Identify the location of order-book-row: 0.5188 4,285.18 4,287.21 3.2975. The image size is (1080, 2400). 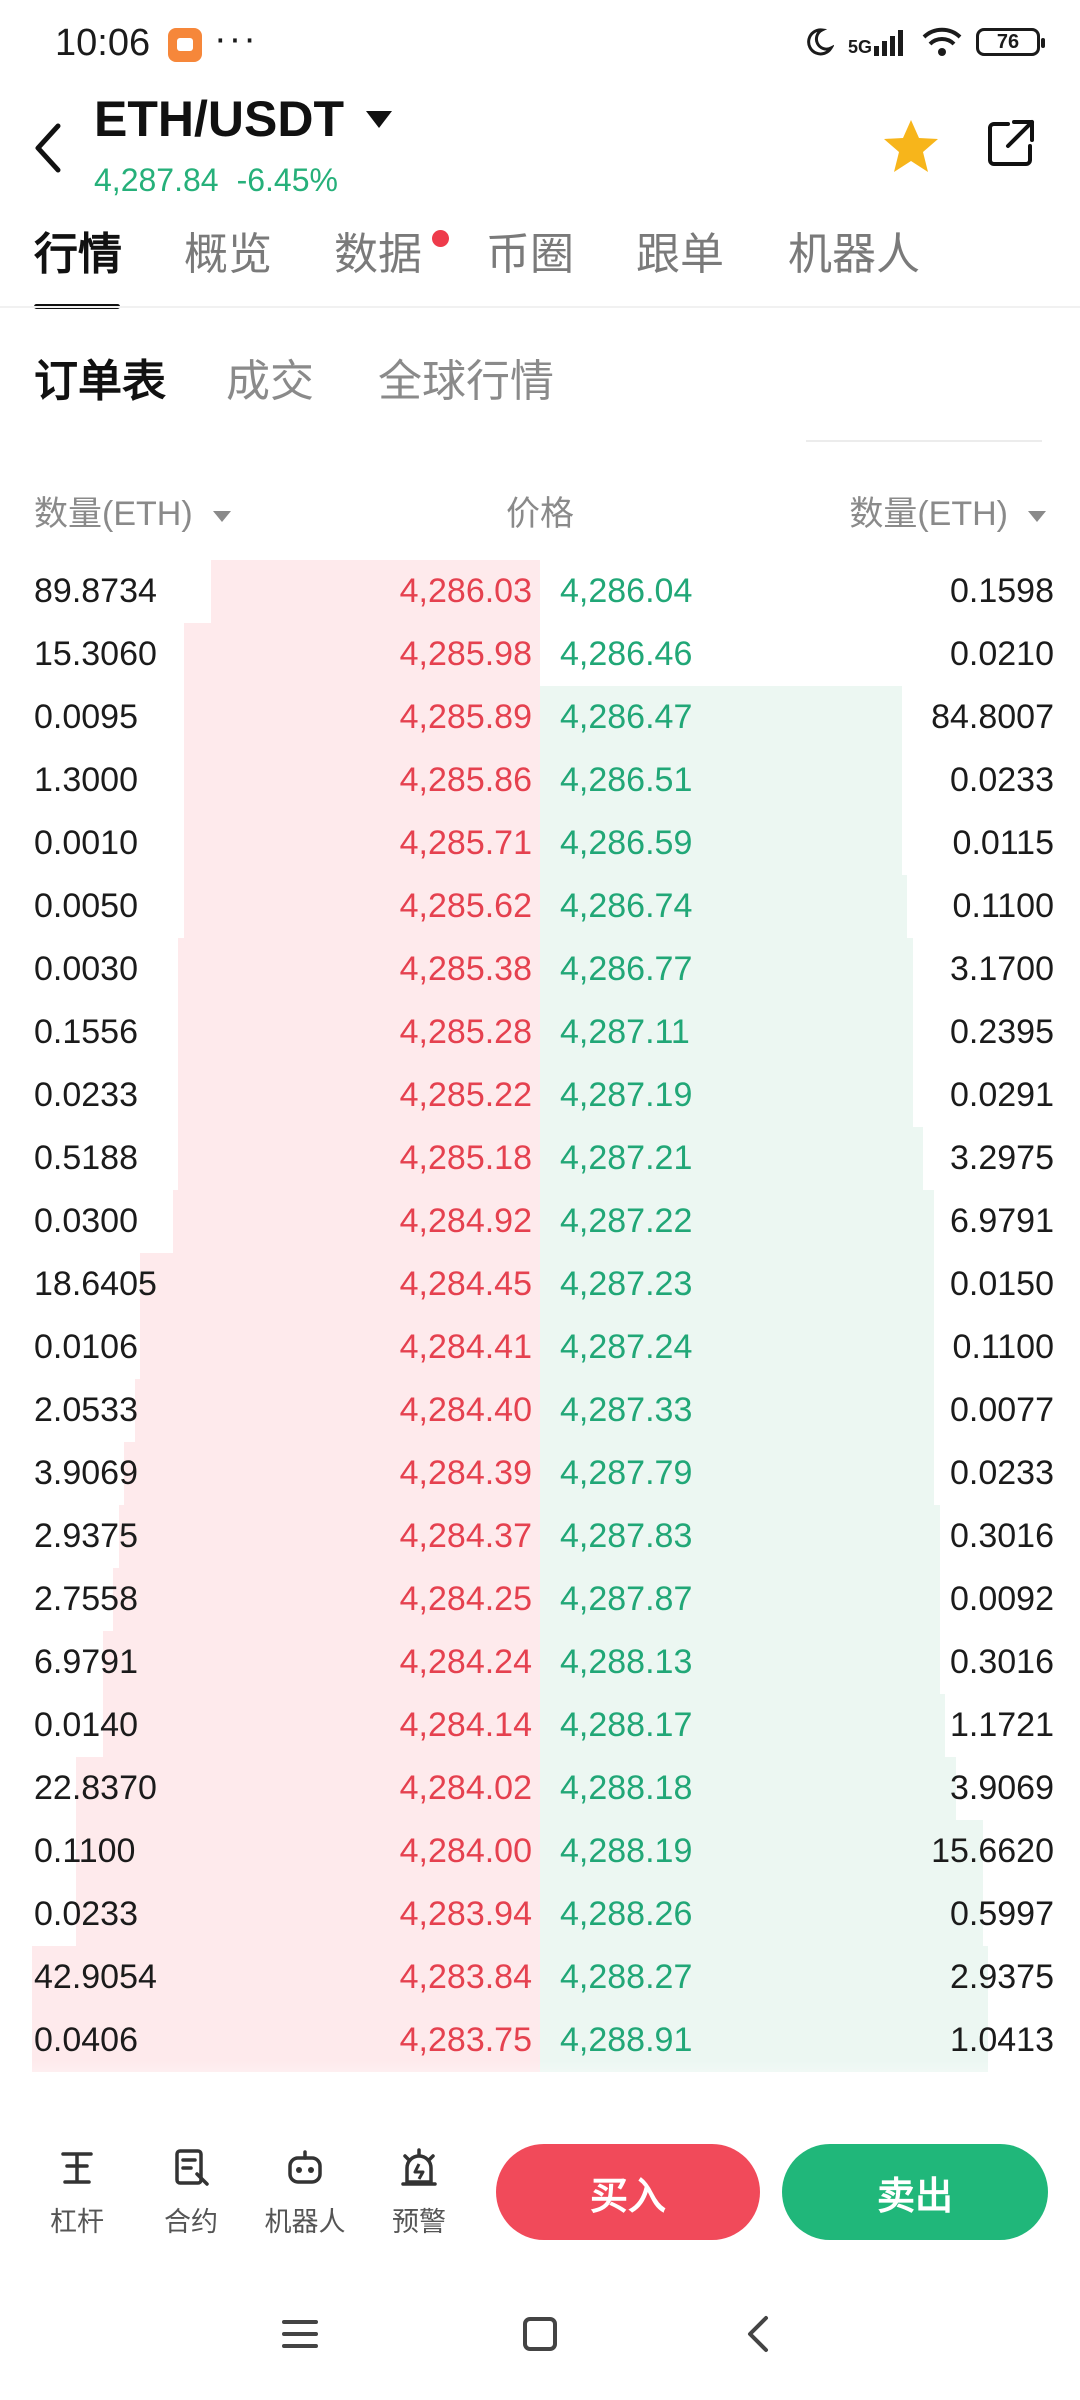
(540, 1158).